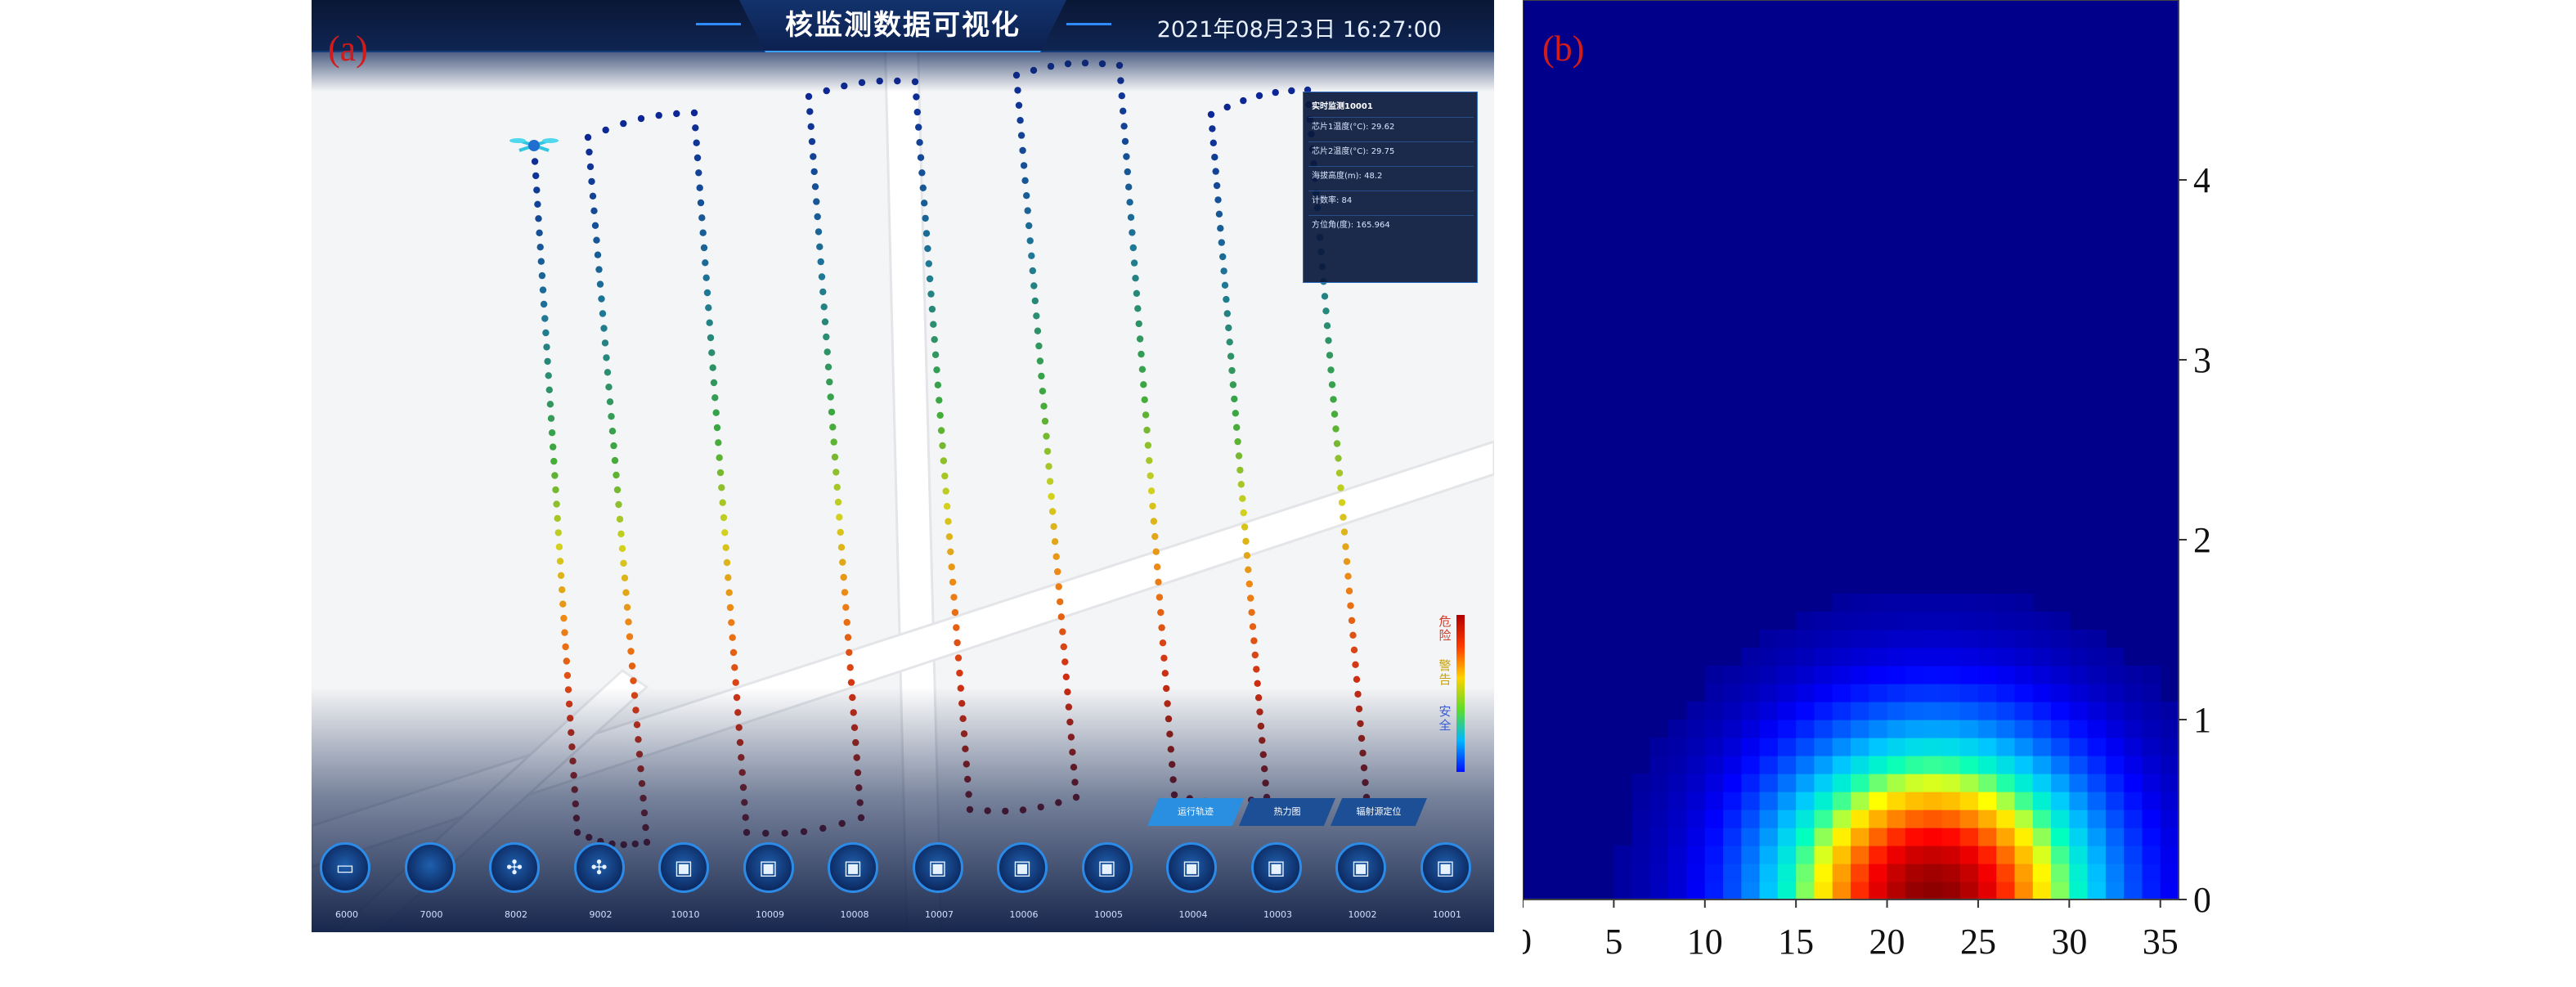 Image resolution: width=2576 pixels, height=987 pixels. I want to click on tab-heatmap: 热力图, so click(1287, 812).